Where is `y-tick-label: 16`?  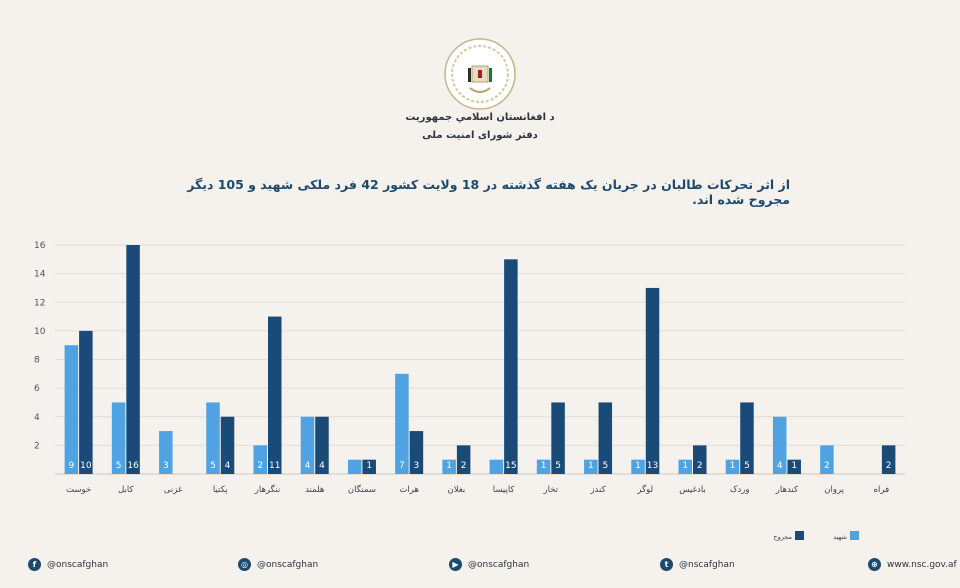
y-tick-label: 16 is located at coordinates (40, 246).